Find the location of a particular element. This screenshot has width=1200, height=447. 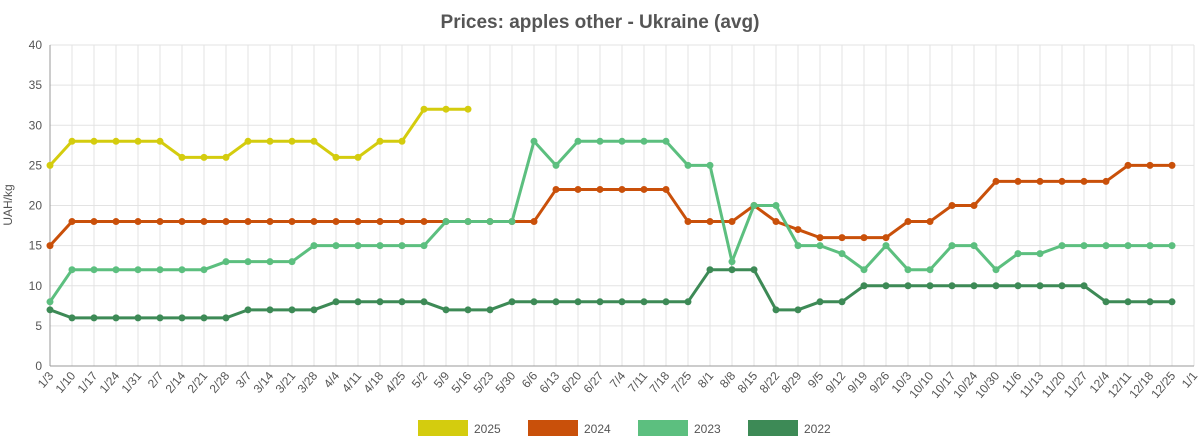

x-tick-label: 11/27 is located at coordinates (1076, 385).